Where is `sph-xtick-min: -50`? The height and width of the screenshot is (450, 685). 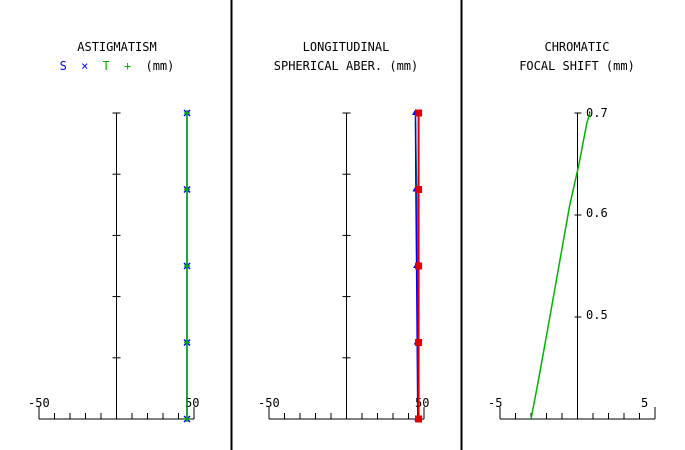
sph-xtick-min: -50 is located at coordinates (269, 403).